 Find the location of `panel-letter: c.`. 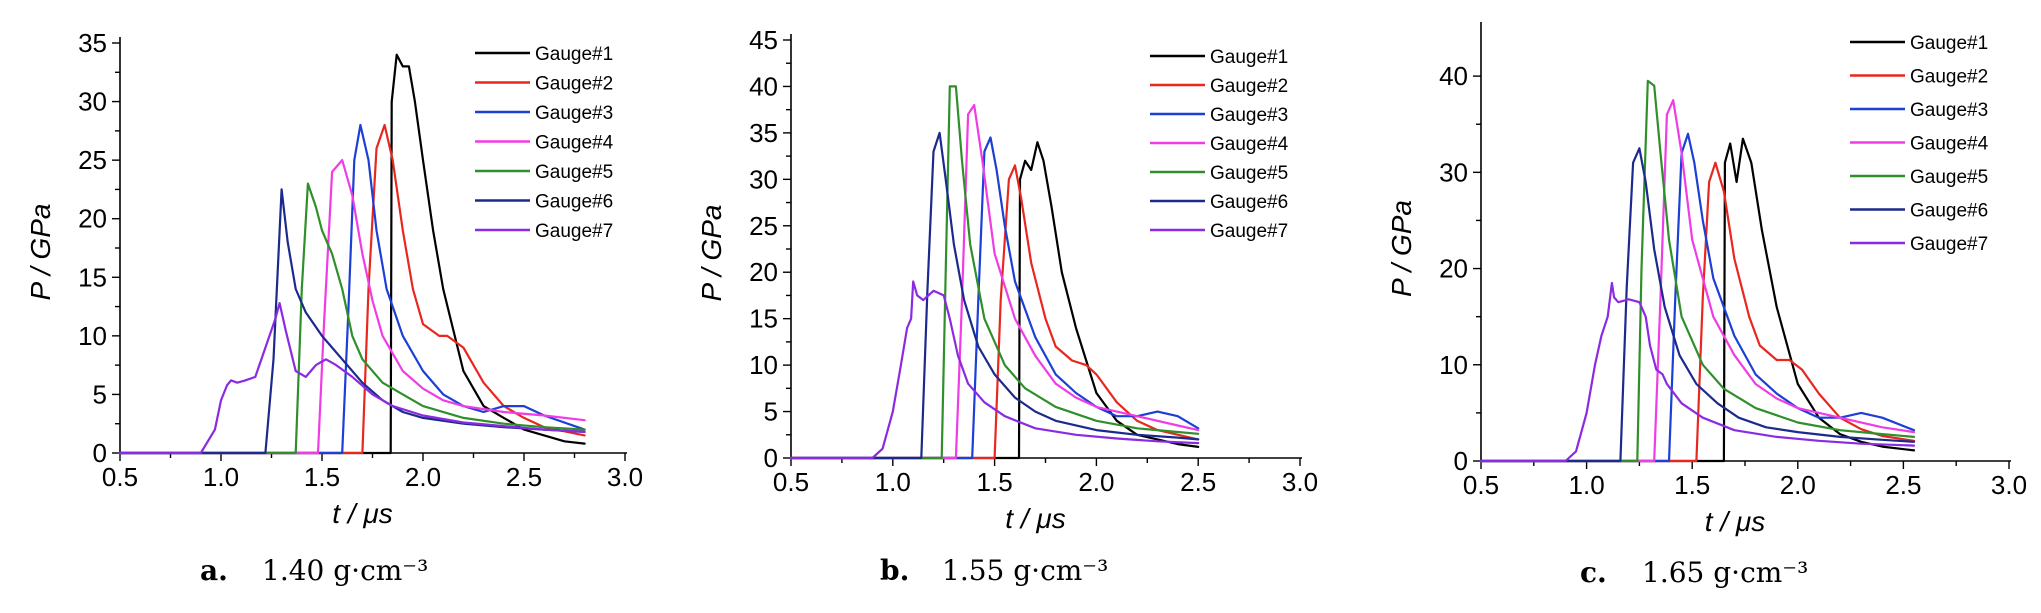

panel-letter: c. is located at coordinates (1593, 572).